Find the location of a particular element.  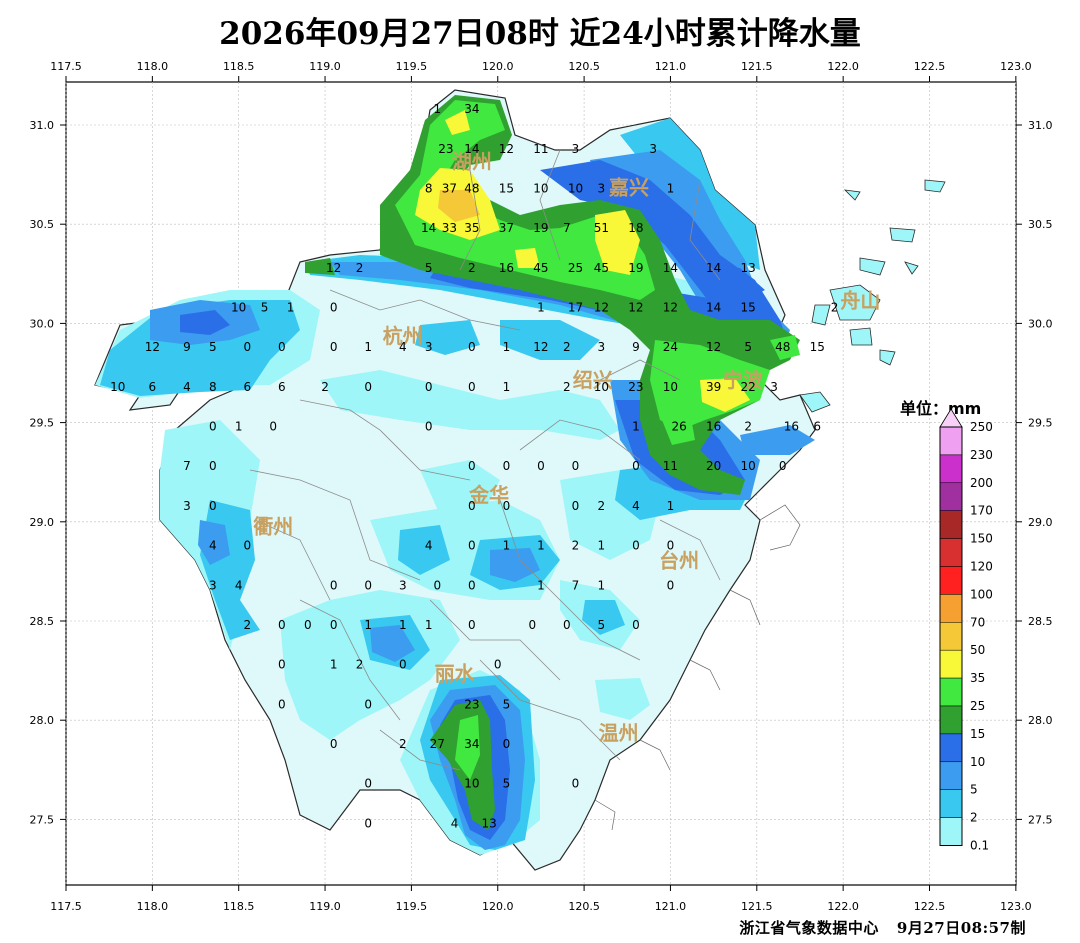

station-value: 20 is located at coordinates (713, 466).